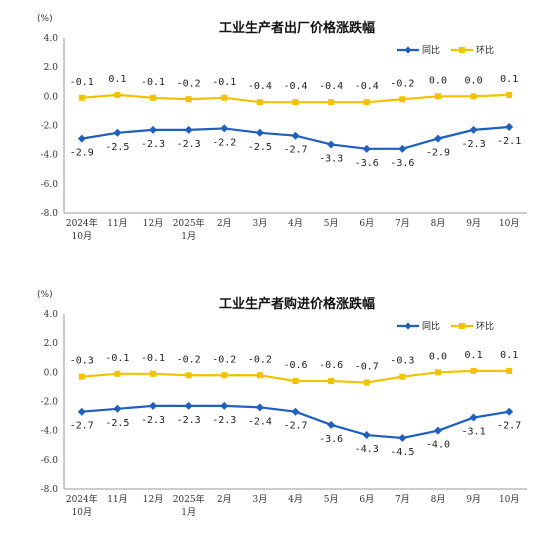 The height and width of the screenshot is (536, 549). Describe the element at coordinates (473, 223) in the screenshot. I see `x-tick-label: 9月` at that location.